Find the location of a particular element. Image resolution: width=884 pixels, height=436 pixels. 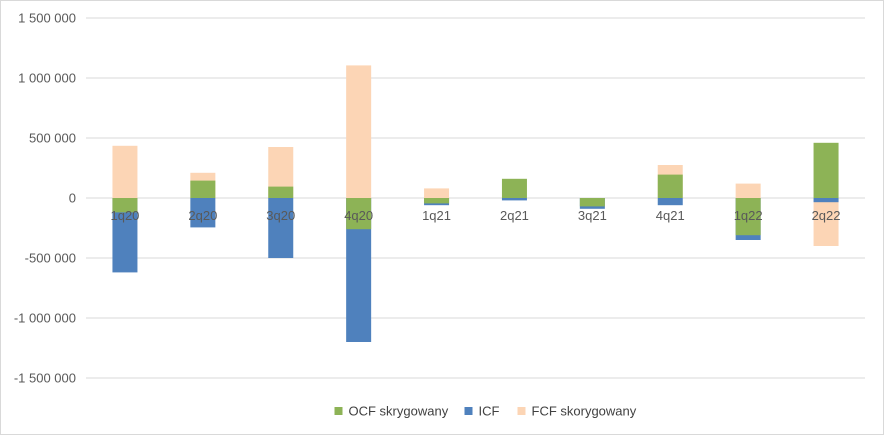

x-tick-label: 4q20 is located at coordinates (358, 215).